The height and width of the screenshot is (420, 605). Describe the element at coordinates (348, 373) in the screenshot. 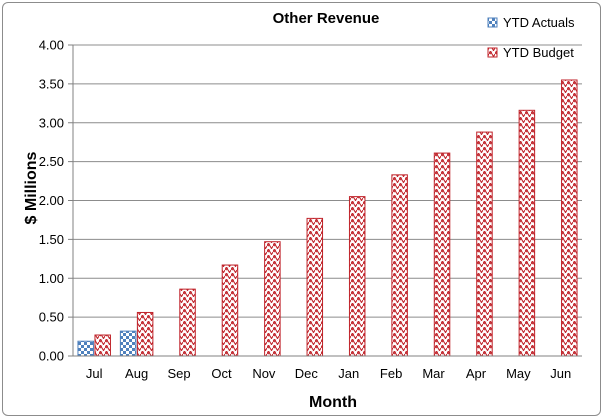

I see `x-tick-label: Jan` at that location.